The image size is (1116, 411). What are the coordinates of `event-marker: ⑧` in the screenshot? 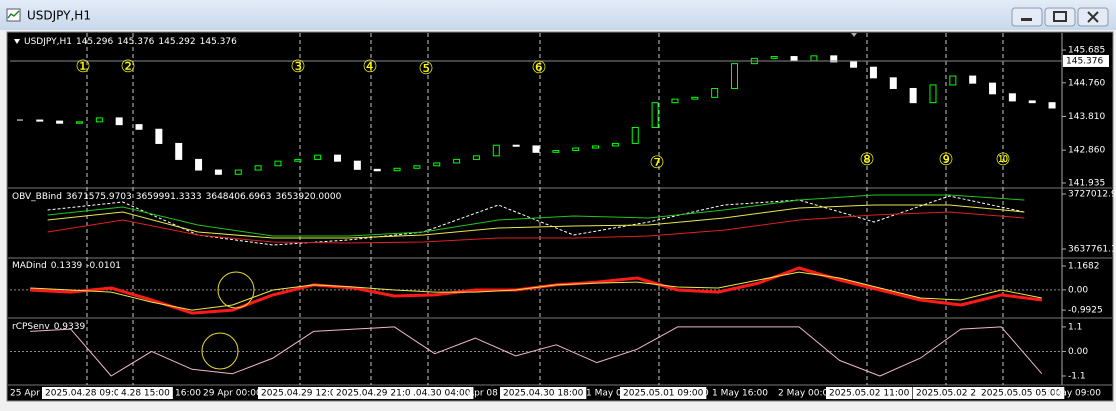 It's located at (866, 160).